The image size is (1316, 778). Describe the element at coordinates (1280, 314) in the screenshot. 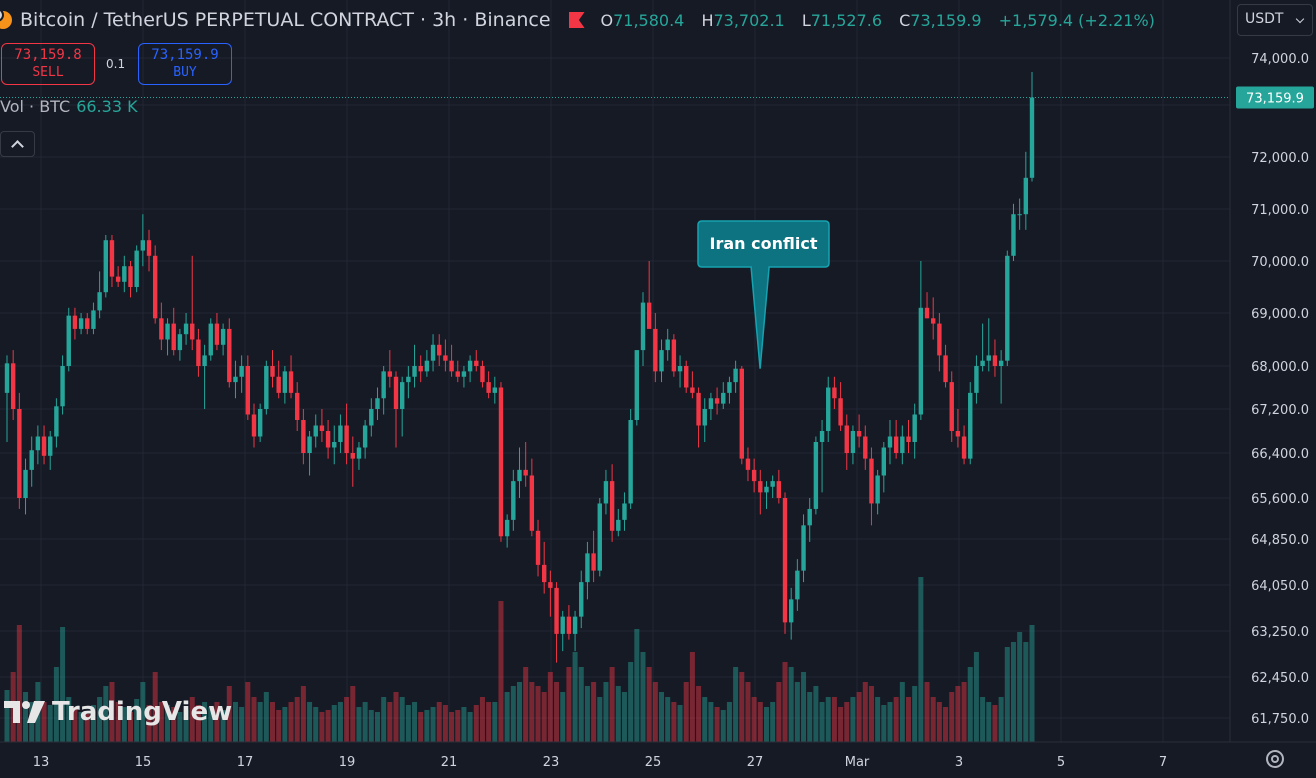

I see `price-tick-label: 69,000.0` at that location.